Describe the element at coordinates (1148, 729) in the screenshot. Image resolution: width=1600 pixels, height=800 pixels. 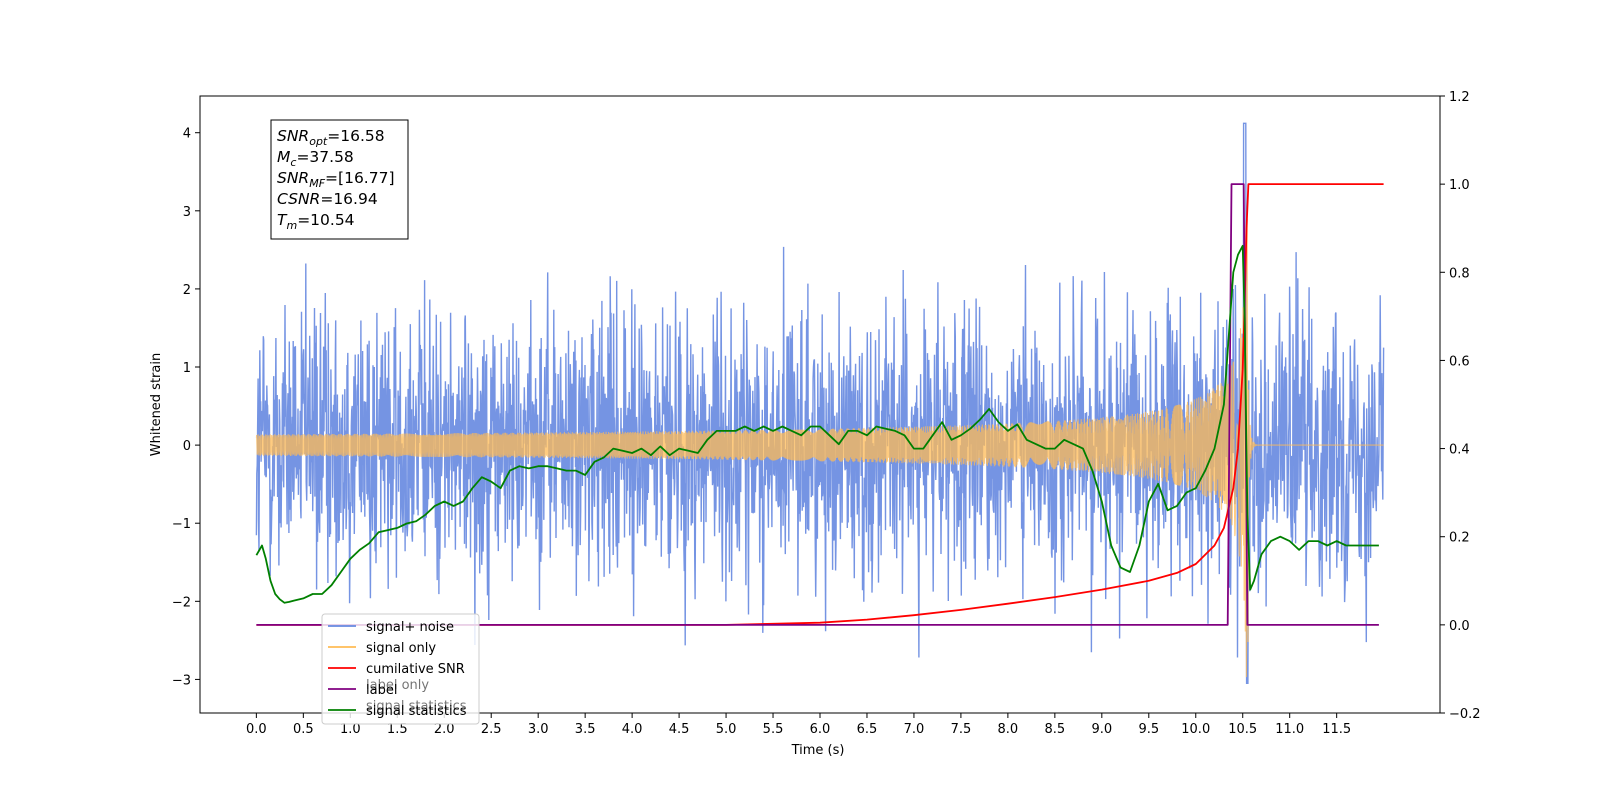
I see `x-tick-label: 9.5` at that location.